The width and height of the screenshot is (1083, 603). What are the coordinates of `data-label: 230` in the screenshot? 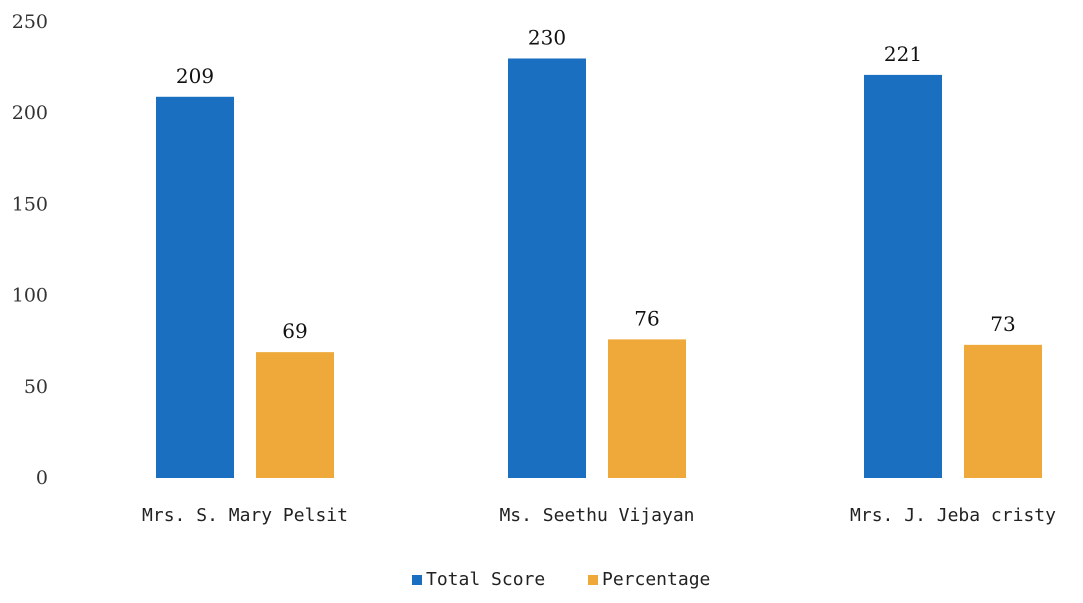 It's located at (547, 37).